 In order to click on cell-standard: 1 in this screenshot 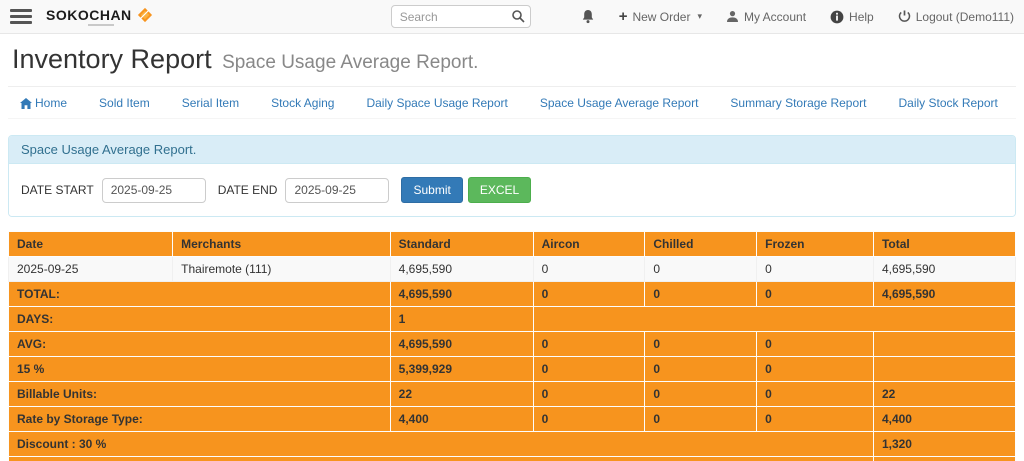, I will do `click(461, 319)`.